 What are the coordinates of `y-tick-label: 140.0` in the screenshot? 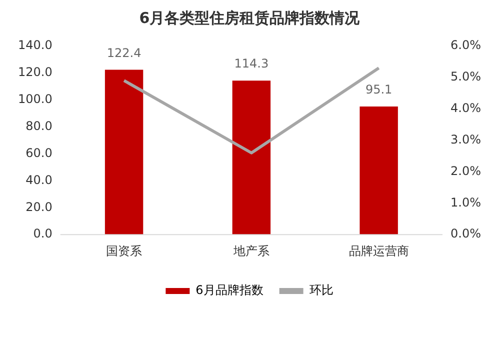 It's located at (35, 45).